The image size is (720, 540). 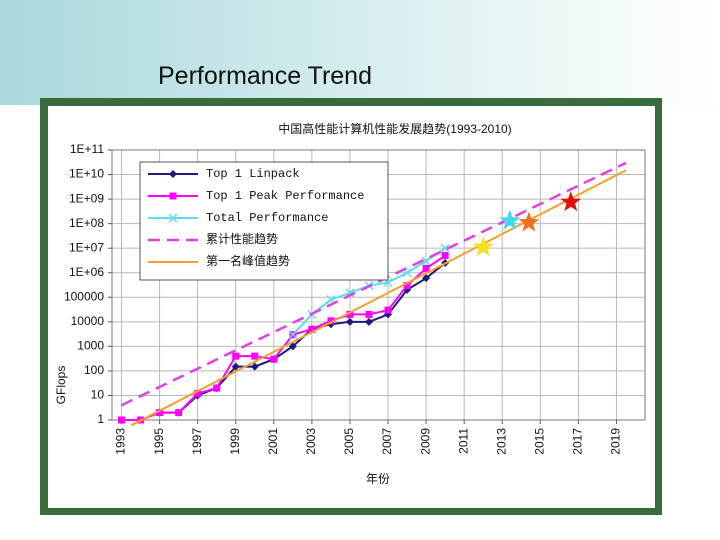 What do you see at coordinates (616, 441) in the screenshot?
I see `x-tick-label: 2019` at bounding box center [616, 441].